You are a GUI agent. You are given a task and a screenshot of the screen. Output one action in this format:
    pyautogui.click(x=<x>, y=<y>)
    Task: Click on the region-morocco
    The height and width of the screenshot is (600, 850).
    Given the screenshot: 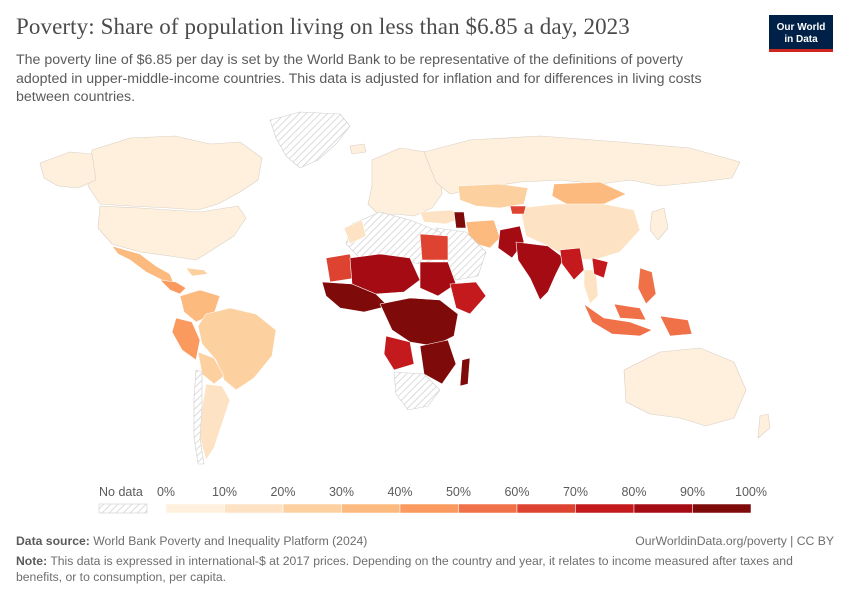 What is the action you would take?
    pyautogui.click(x=355, y=232)
    